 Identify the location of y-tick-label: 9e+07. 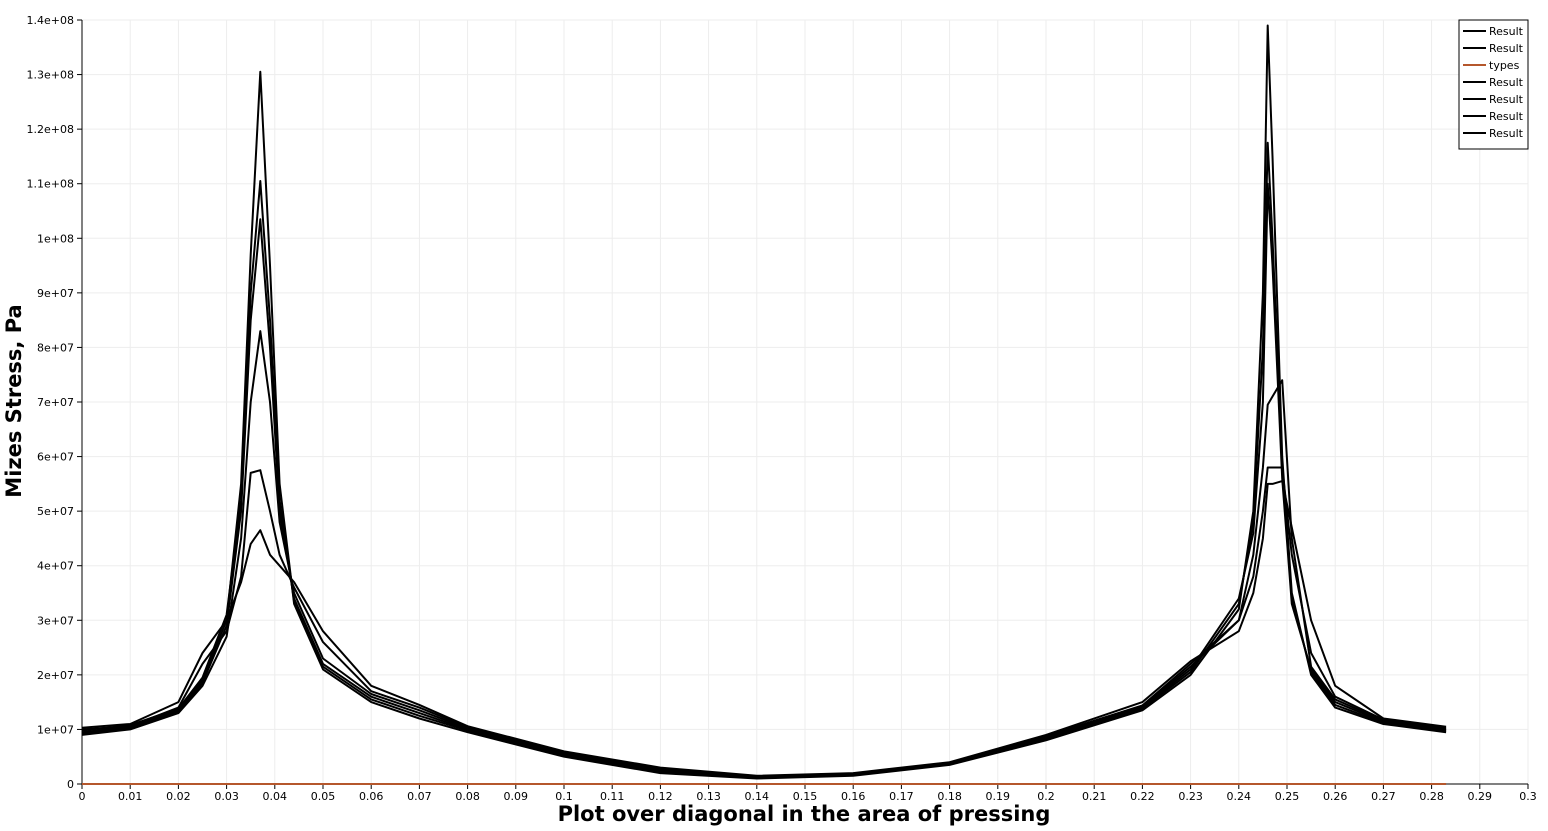
(55, 293).